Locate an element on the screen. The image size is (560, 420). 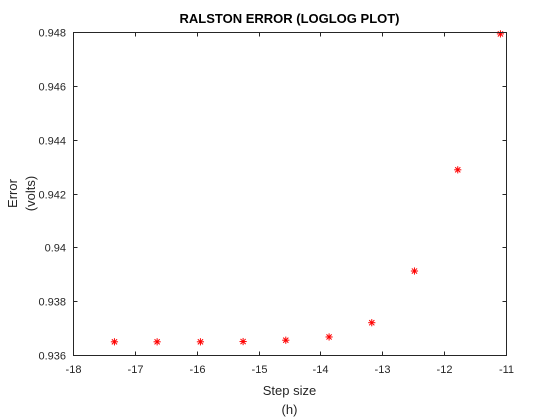
y-tick-label: 0.944 is located at coordinates (52, 142).